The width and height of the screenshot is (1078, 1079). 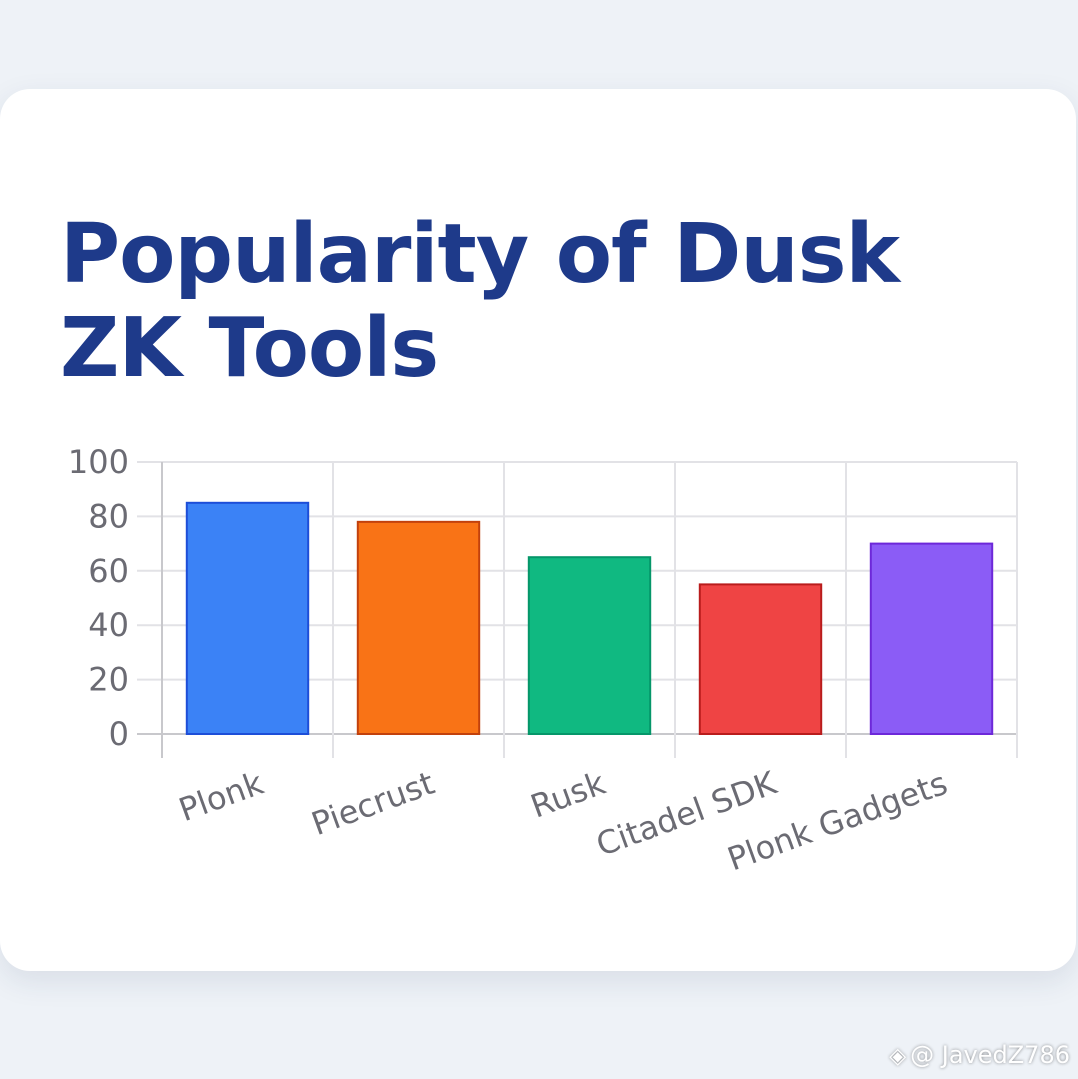 I want to click on watermark: ◈ @ JavedZ786, so click(x=979, y=1055).